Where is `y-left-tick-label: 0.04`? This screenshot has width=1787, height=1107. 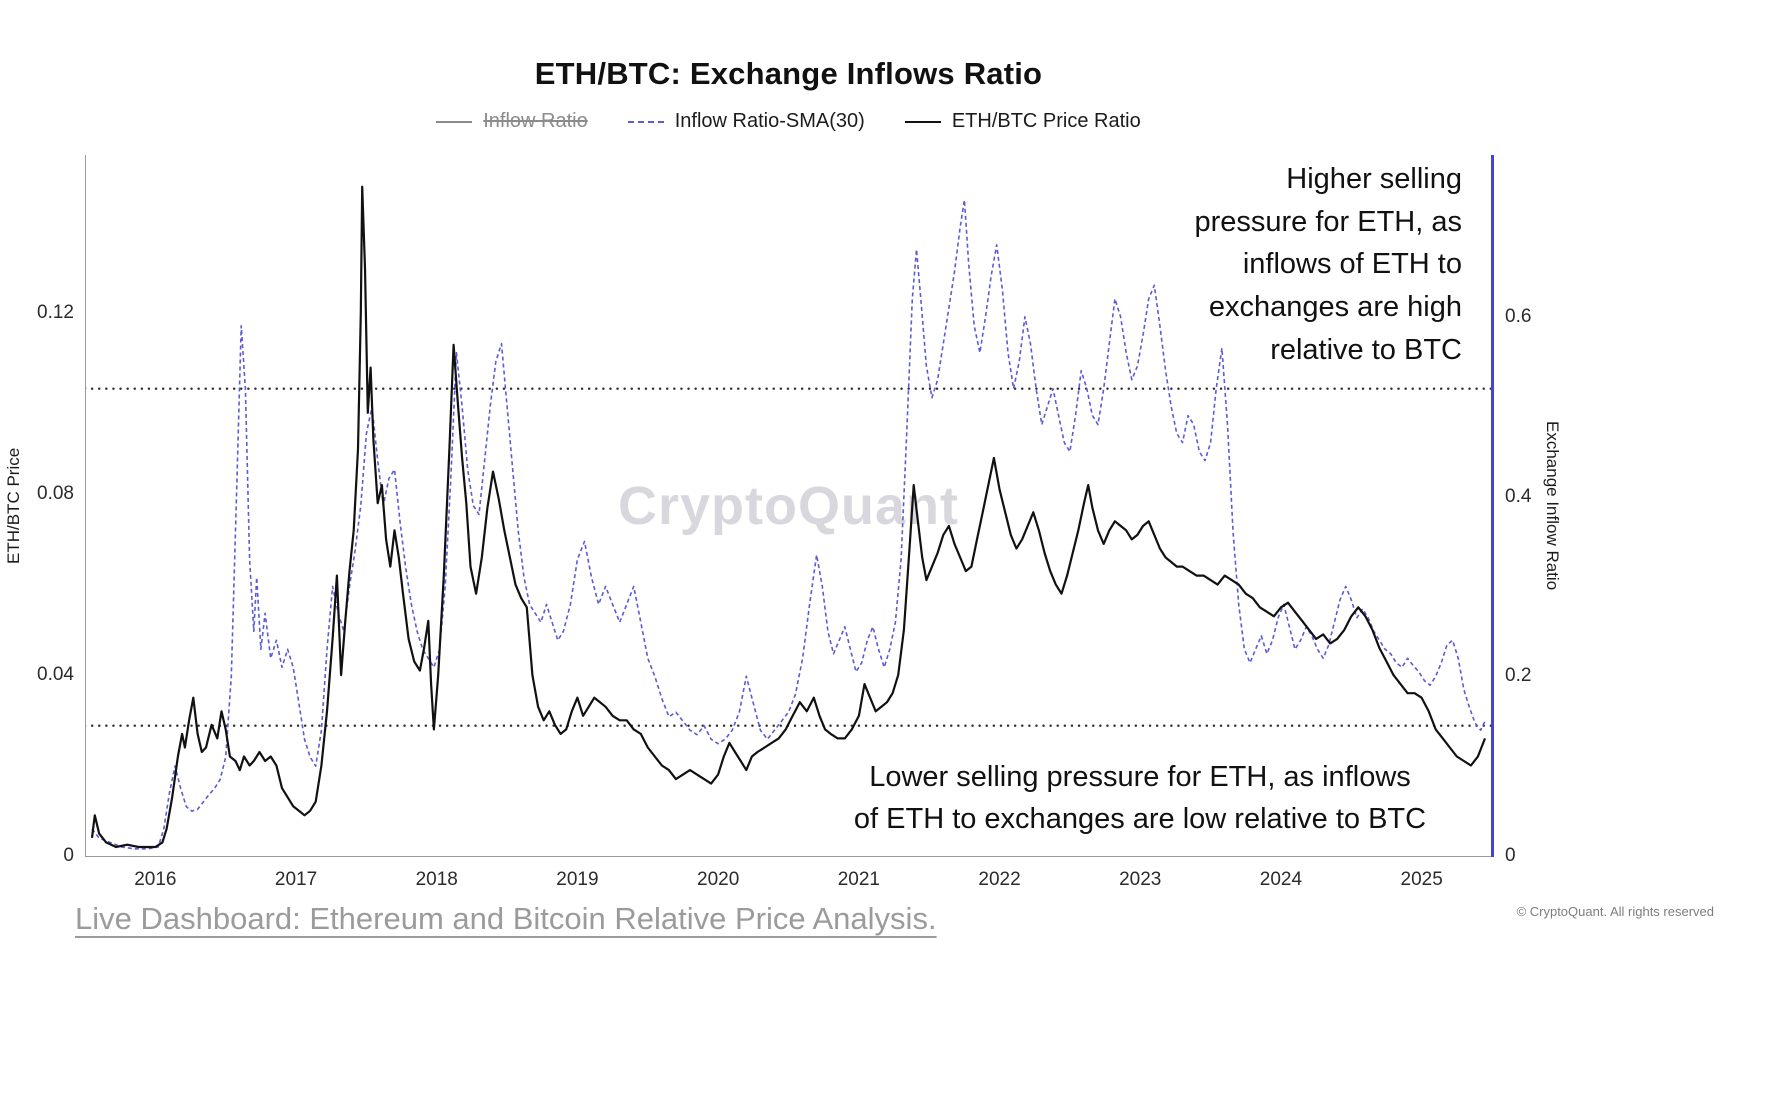 y-left-tick-label: 0.04 is located at coordinates (55, 675).